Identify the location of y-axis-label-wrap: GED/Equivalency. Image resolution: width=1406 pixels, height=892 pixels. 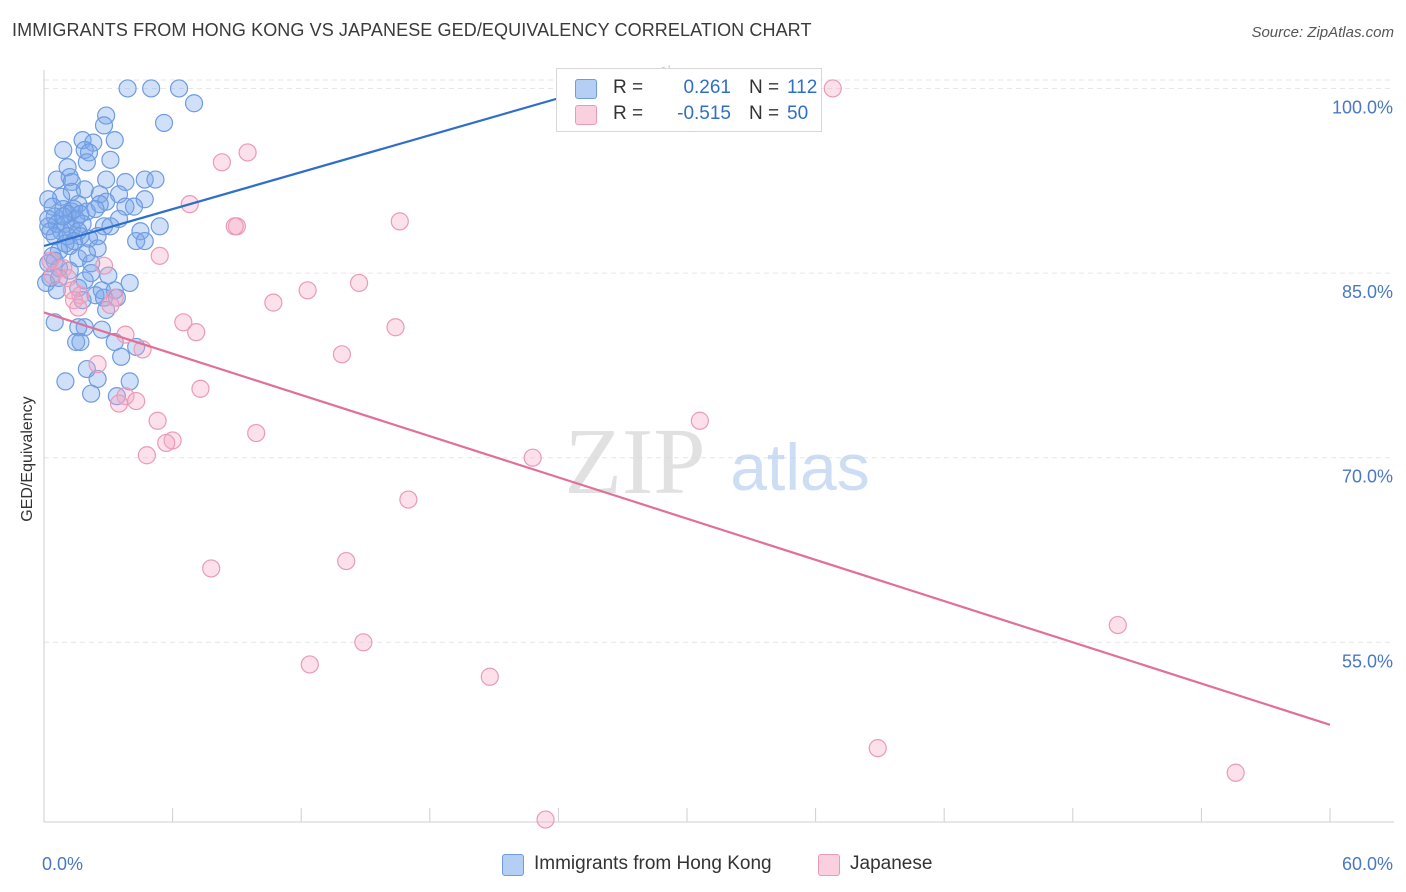
(28, 460).